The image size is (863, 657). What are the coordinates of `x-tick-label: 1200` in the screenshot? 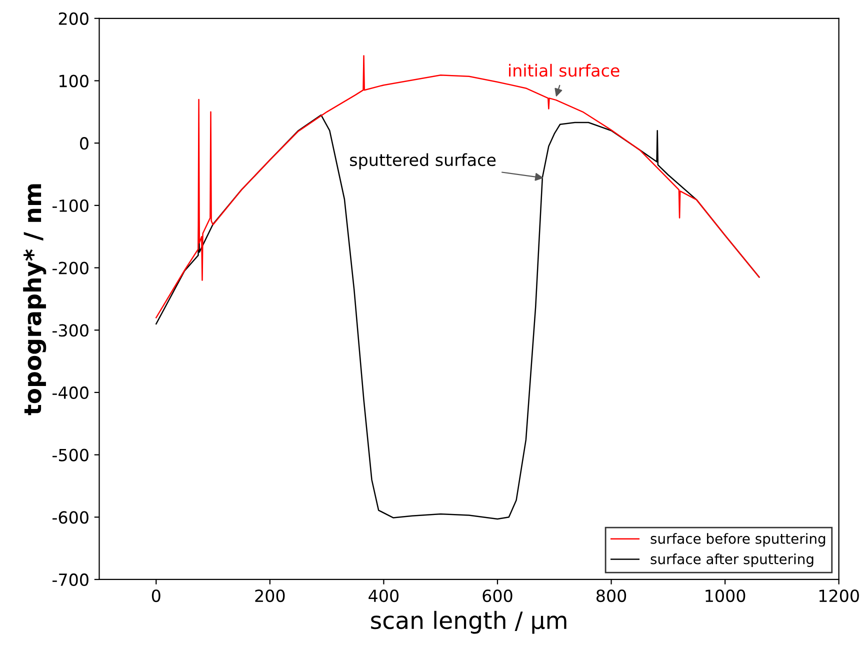 It's located at (839, 595).